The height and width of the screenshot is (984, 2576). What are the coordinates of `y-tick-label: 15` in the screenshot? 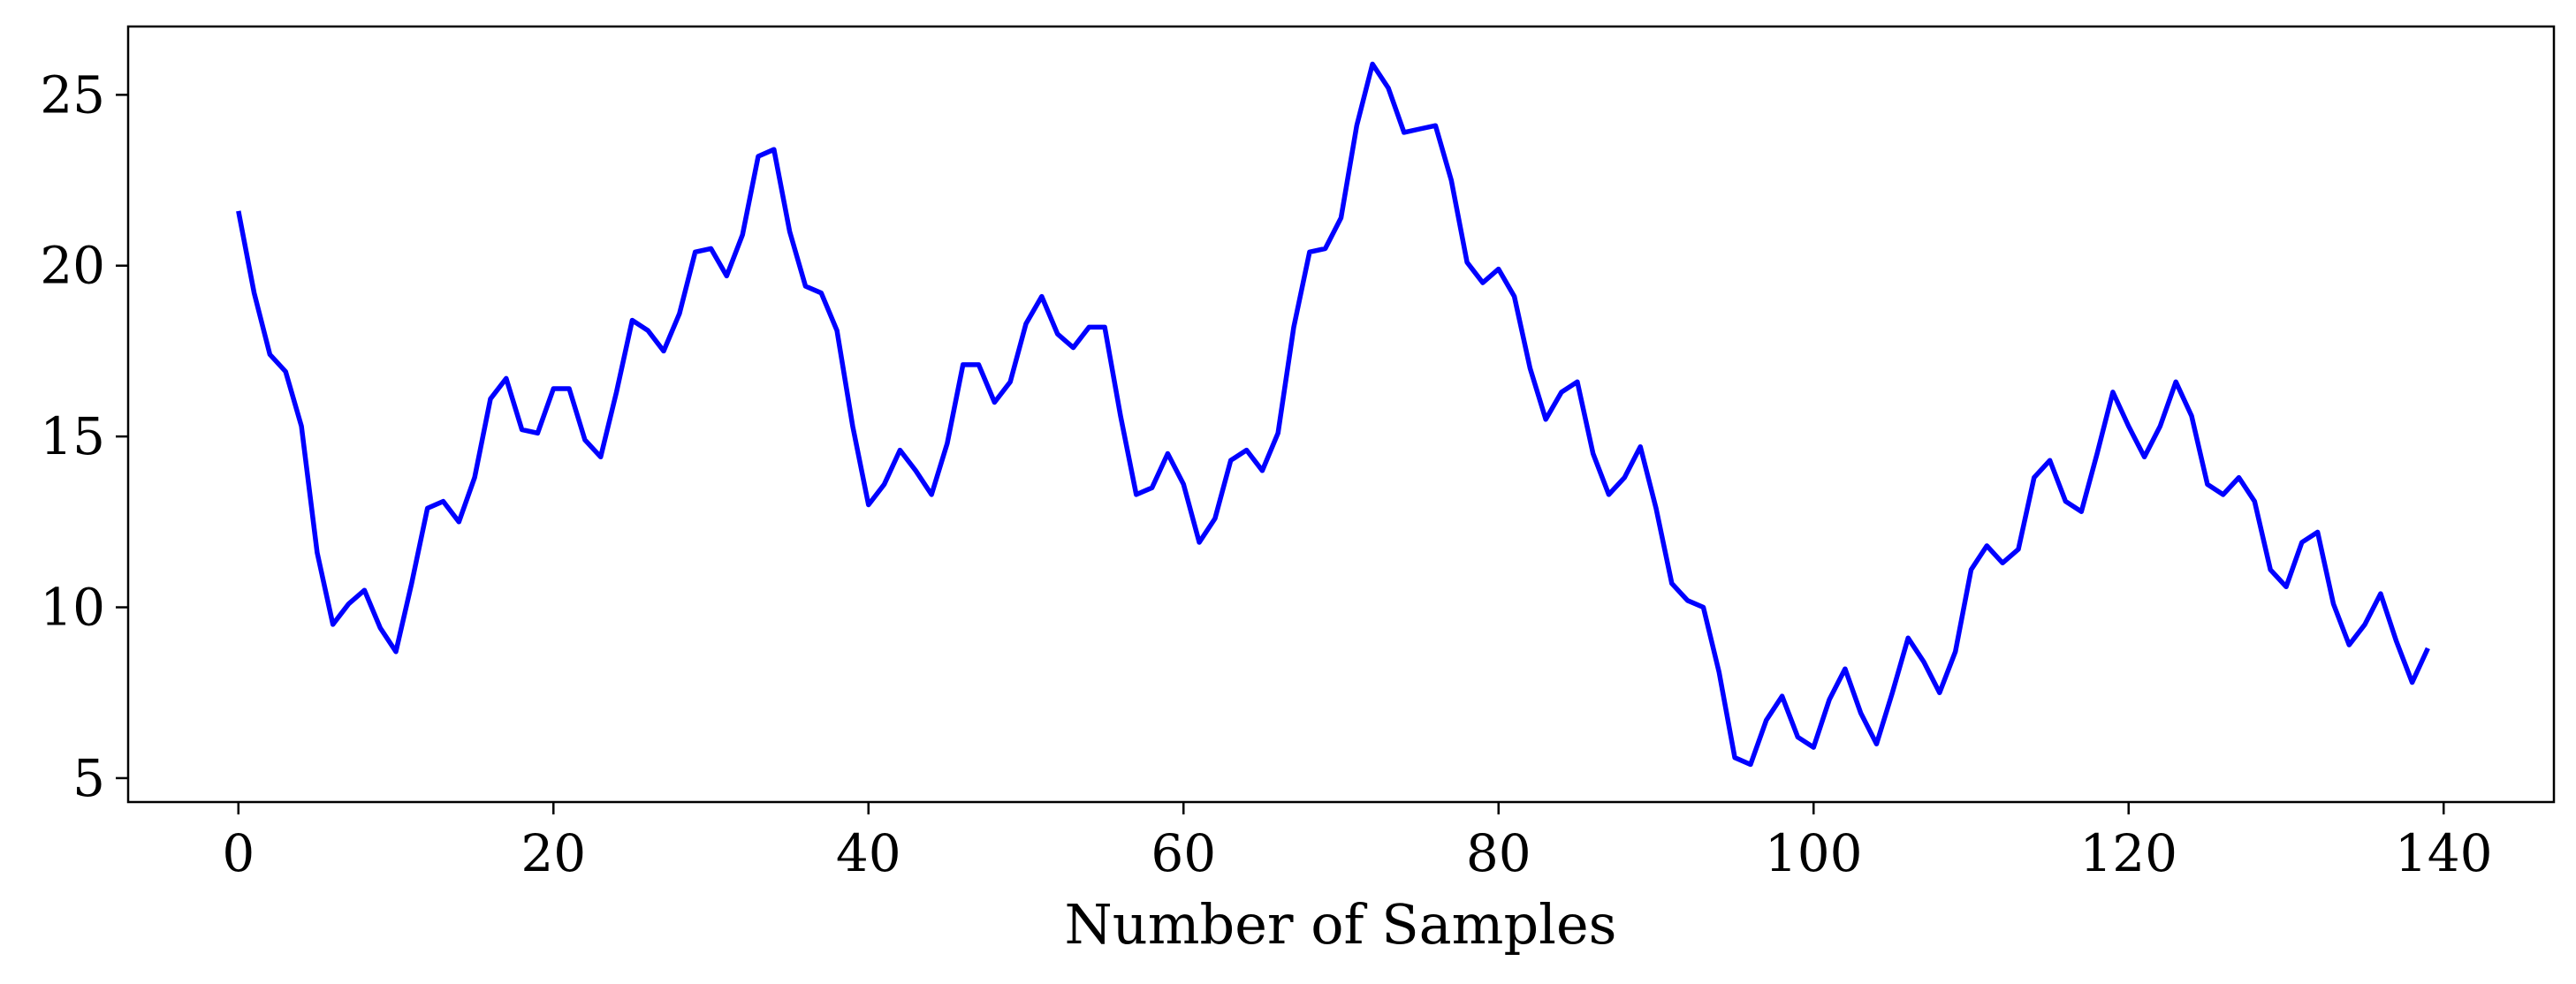 It's located at (73, 436).